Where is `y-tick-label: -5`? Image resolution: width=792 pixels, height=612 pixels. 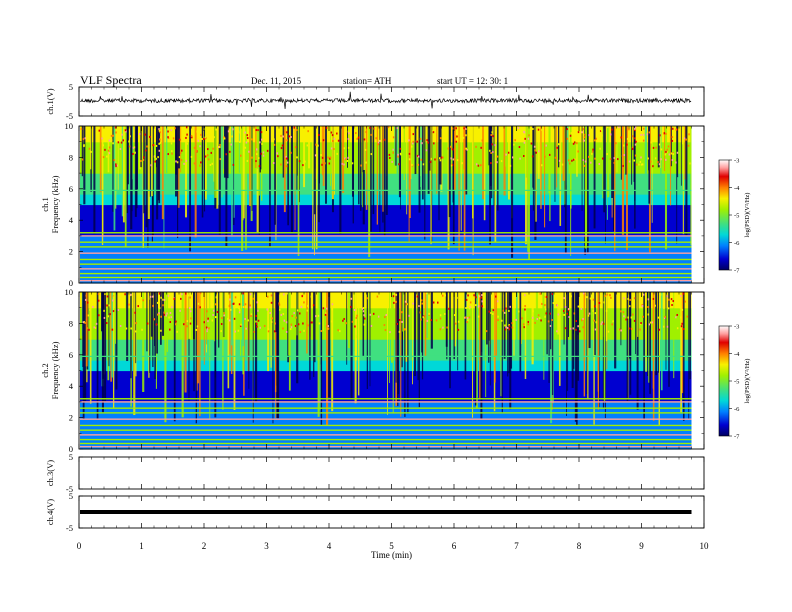
y-tick-label: -5 is located at coordinates (69, 528).